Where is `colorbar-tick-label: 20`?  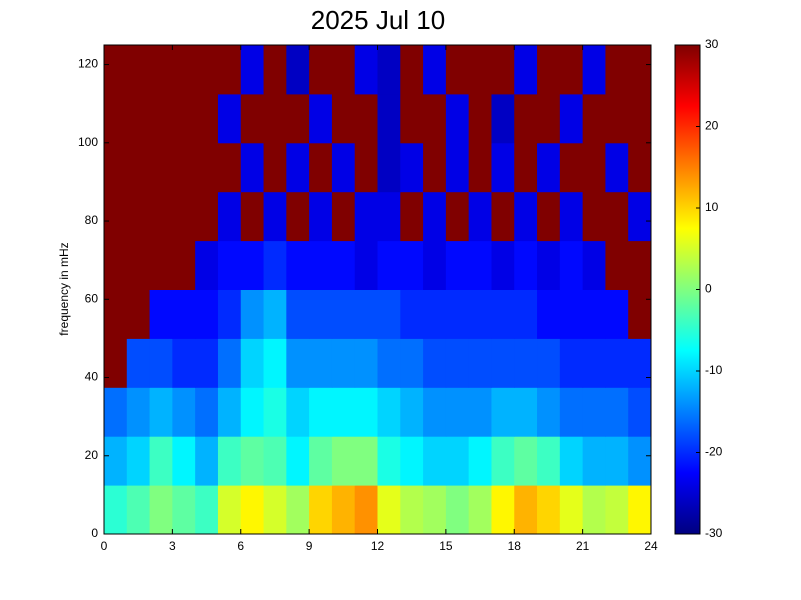
colorbar-tick-label: 20 is located at coordinates (712, 126).